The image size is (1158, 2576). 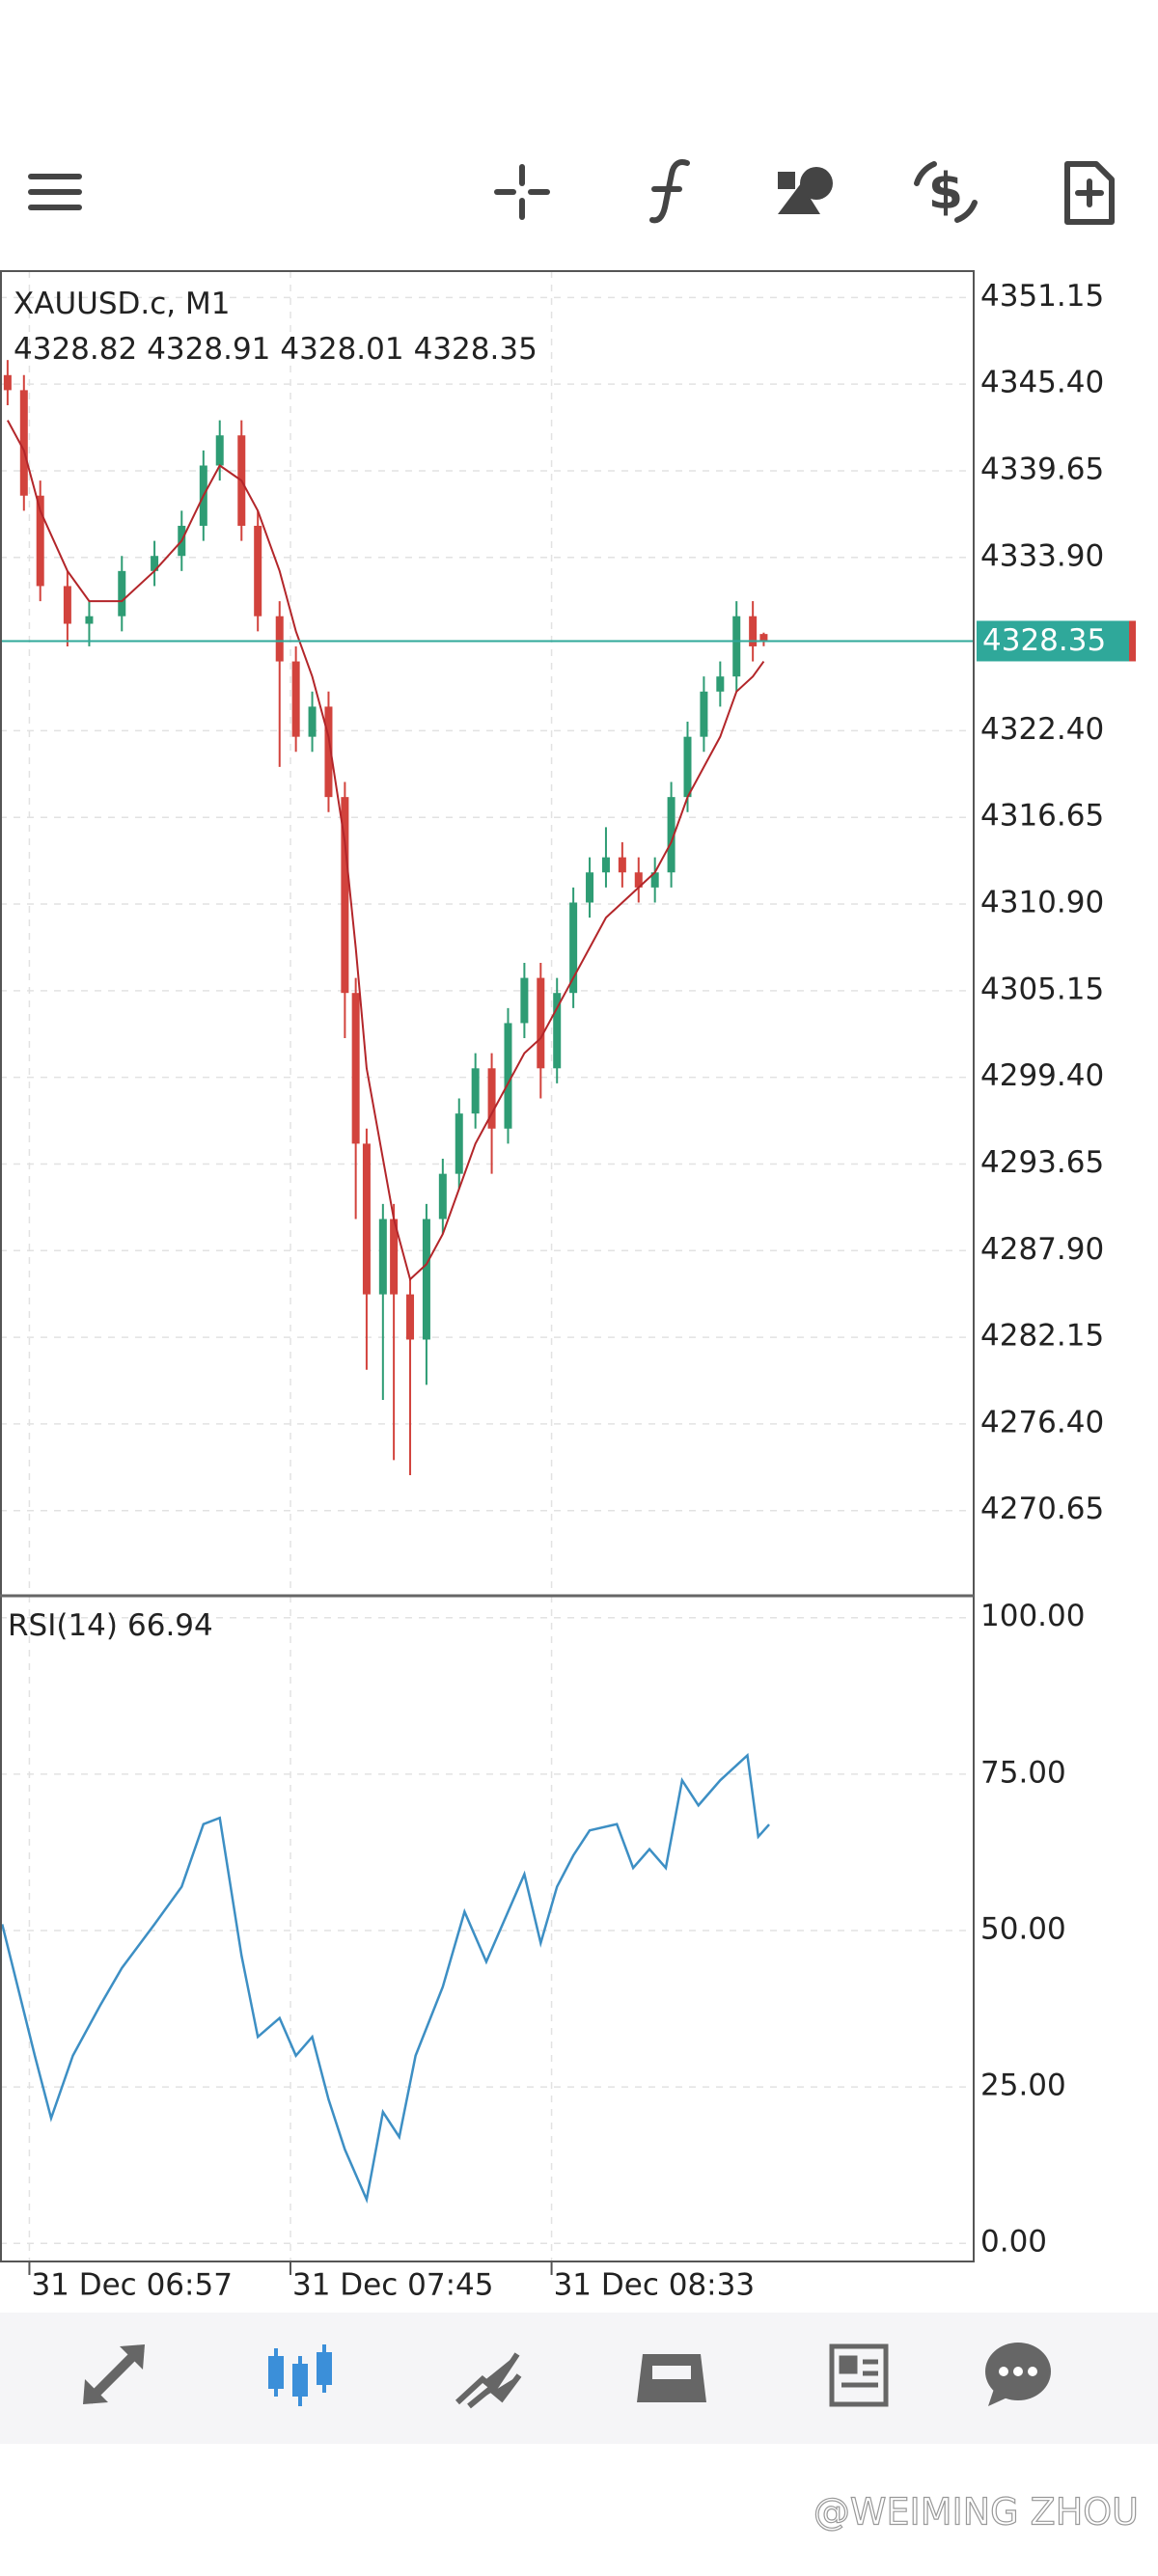 I want to click on objects-button, so click(x=805, y=191).